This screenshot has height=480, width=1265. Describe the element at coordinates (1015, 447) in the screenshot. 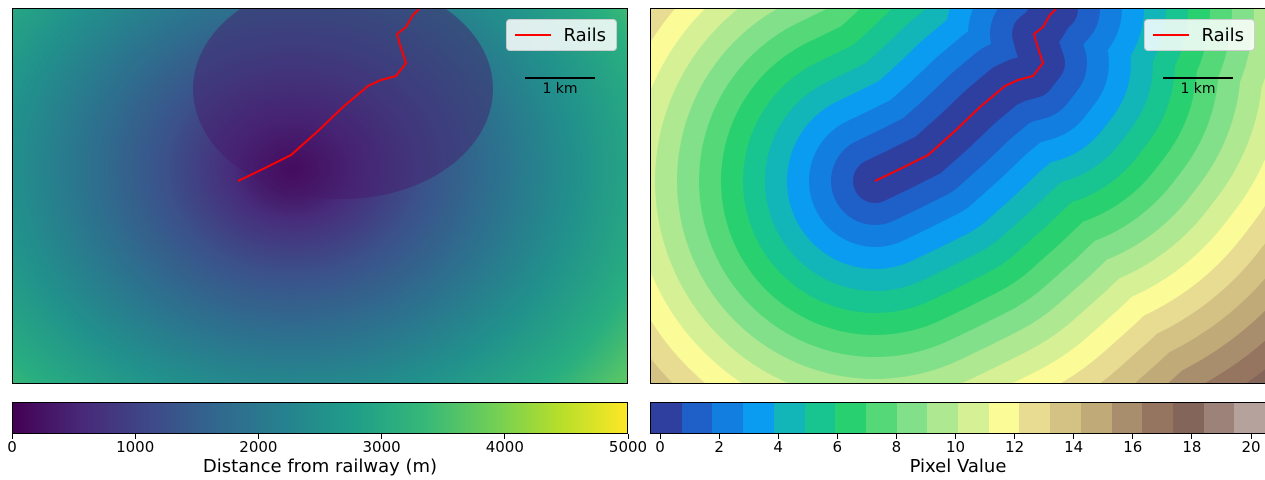

I see `colorbar-tick-label: 12` at that location.